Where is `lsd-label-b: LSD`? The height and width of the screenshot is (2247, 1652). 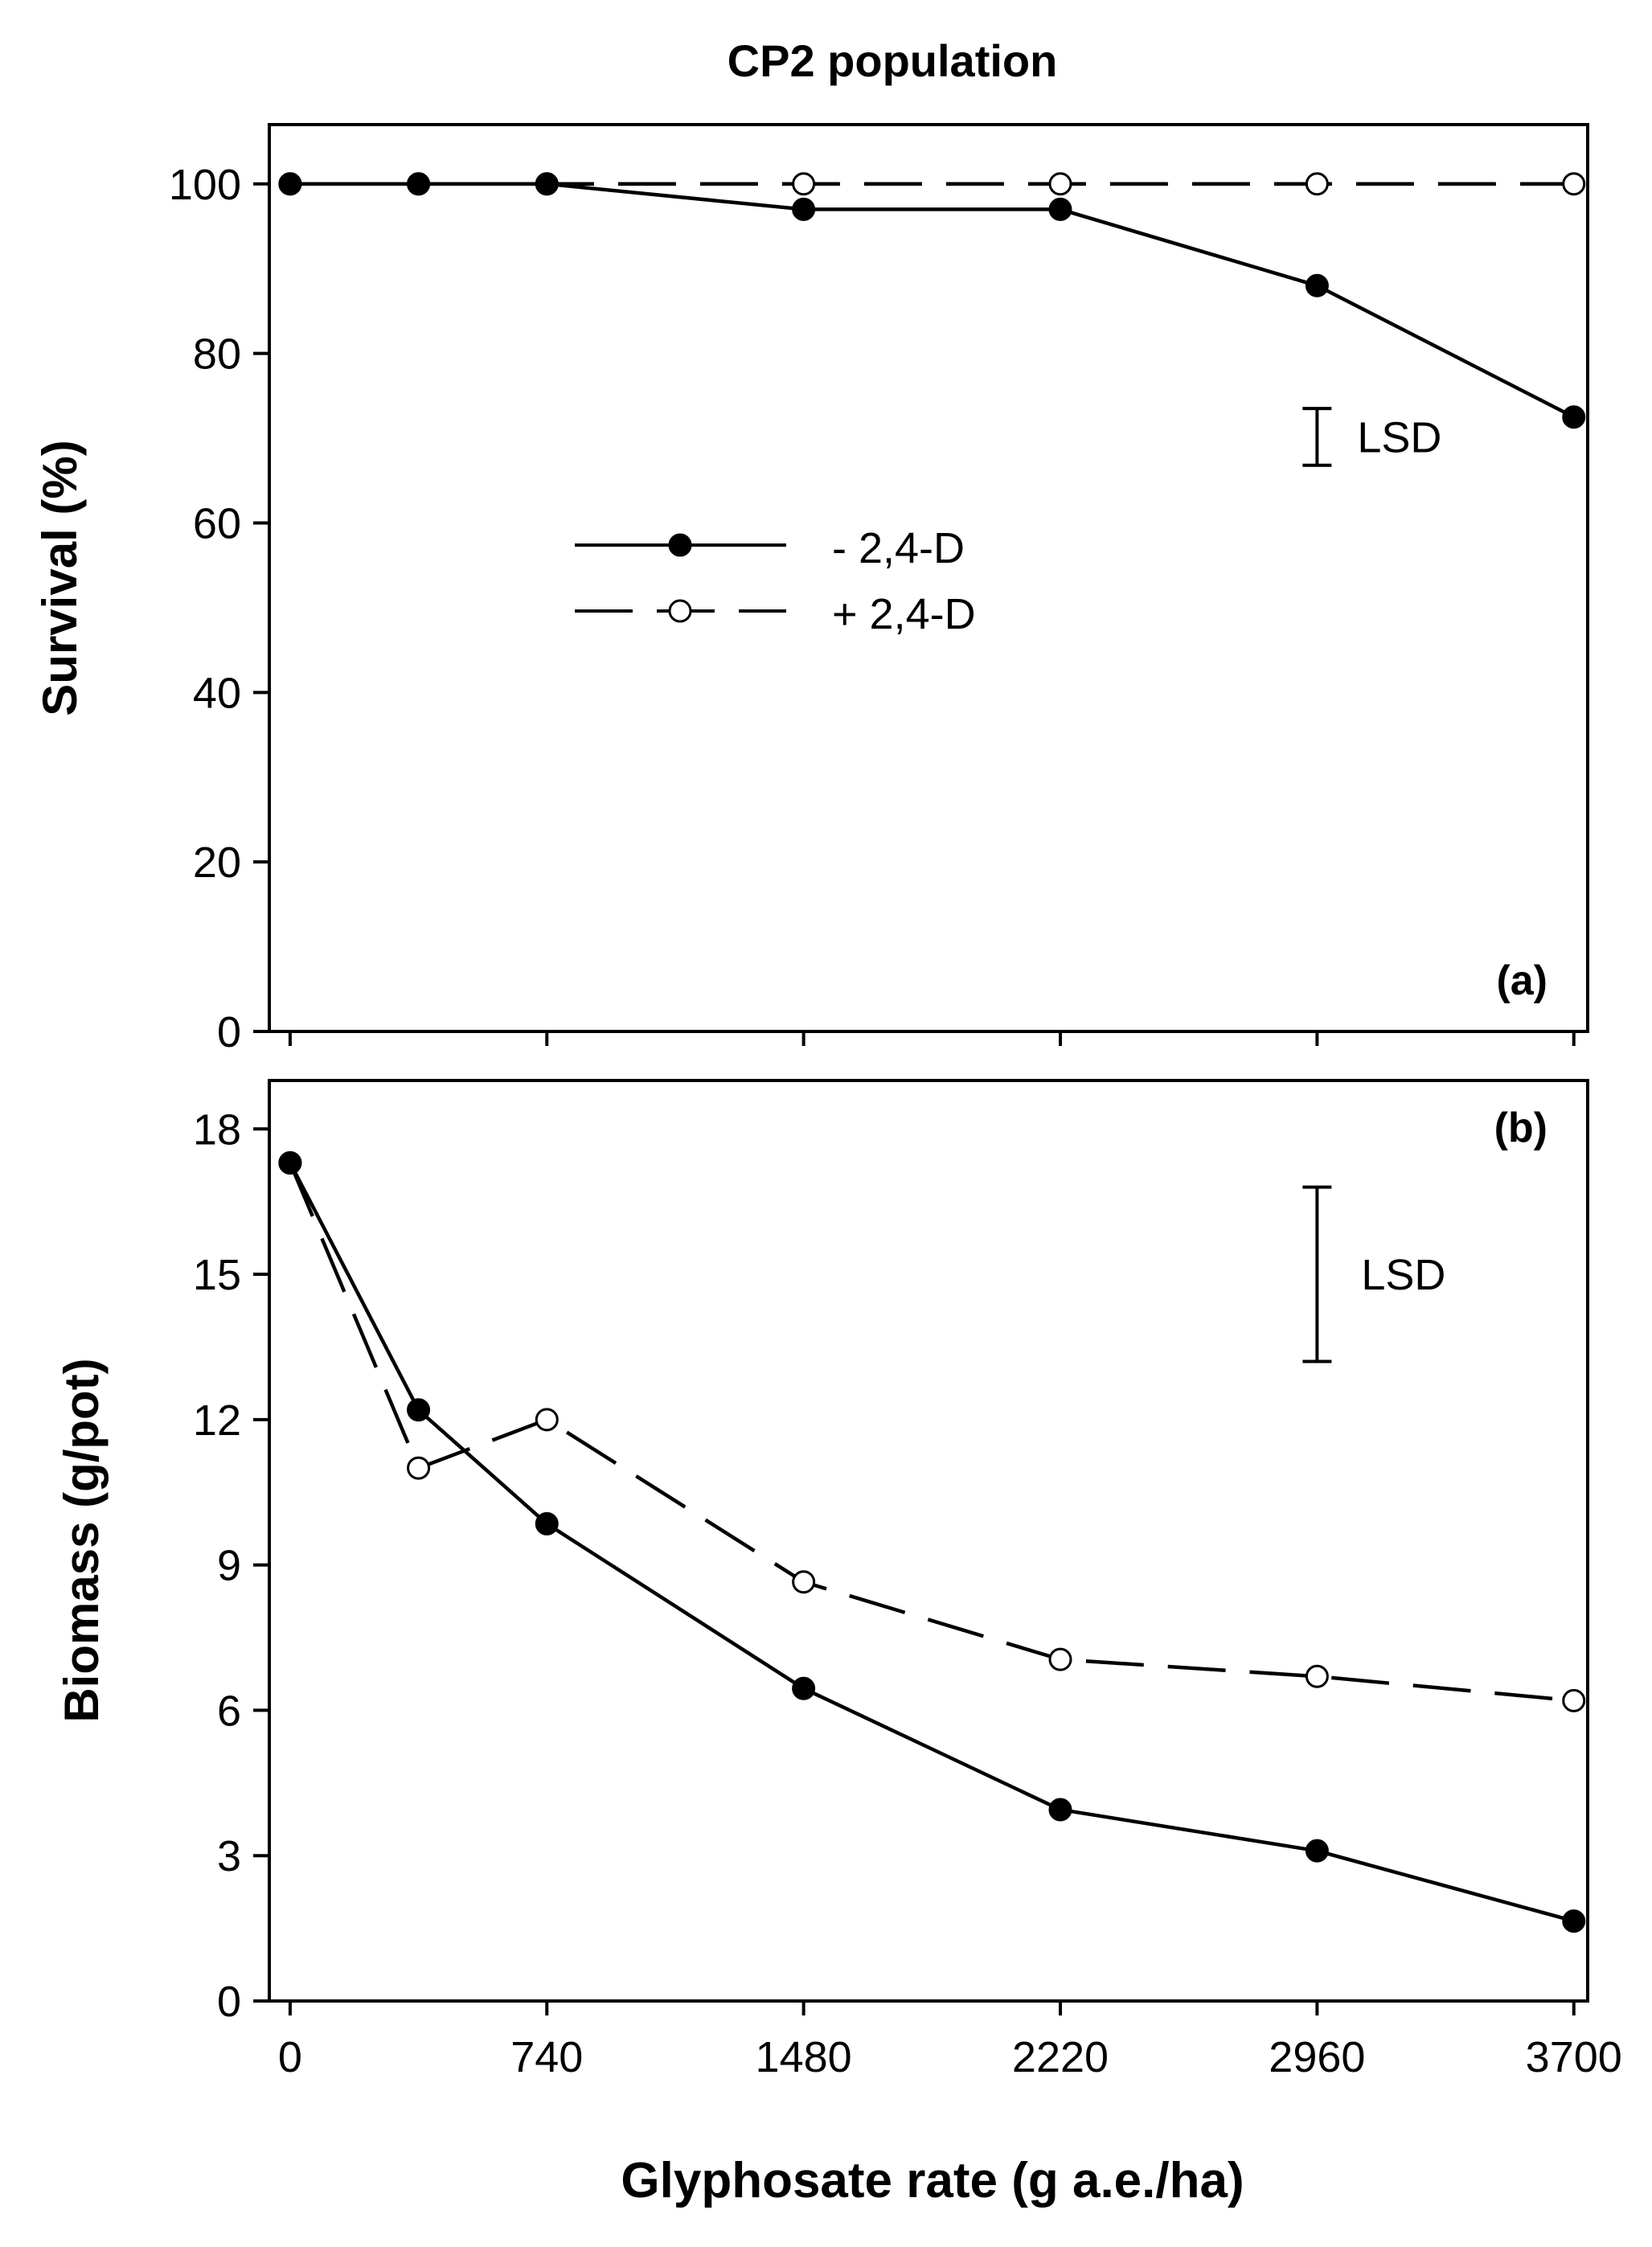
lsd-label-b: LSD is located at coordinates (1403, 1275).